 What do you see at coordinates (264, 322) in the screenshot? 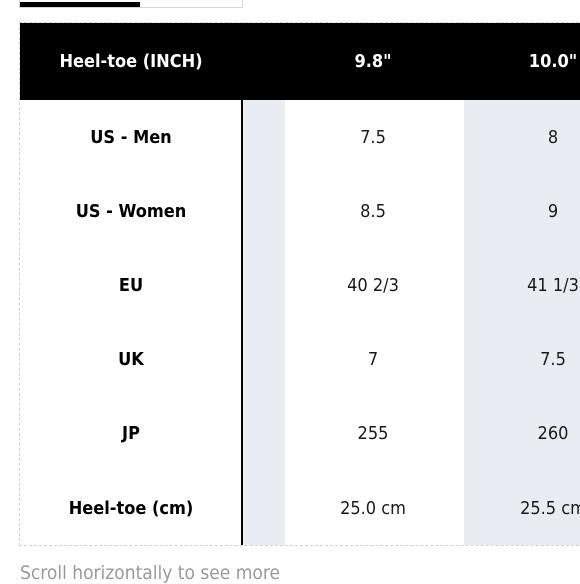
I see `column-stripe` at bounding box center [264, 322].